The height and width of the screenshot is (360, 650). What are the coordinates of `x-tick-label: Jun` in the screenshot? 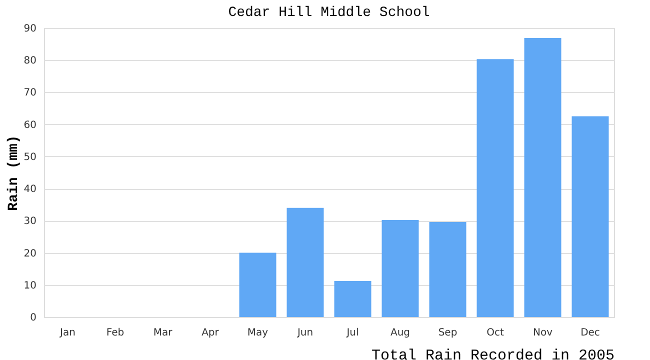 It's located at (305, 333).